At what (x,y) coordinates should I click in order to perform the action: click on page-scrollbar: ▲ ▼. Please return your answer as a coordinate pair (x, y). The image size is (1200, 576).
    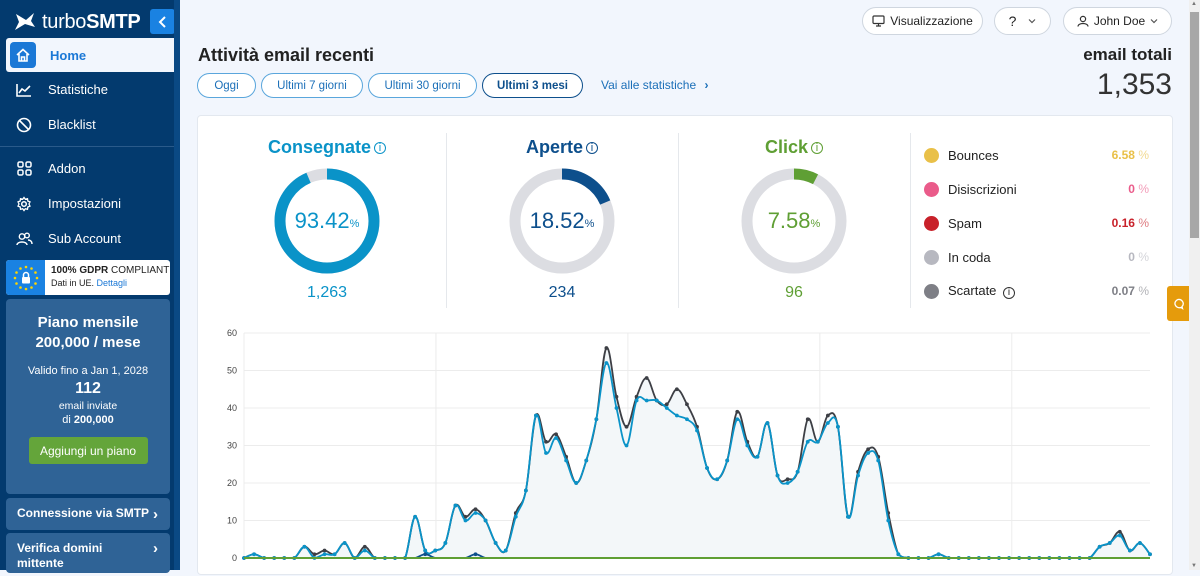
    Looking at the image, I should click on (1194, 285).